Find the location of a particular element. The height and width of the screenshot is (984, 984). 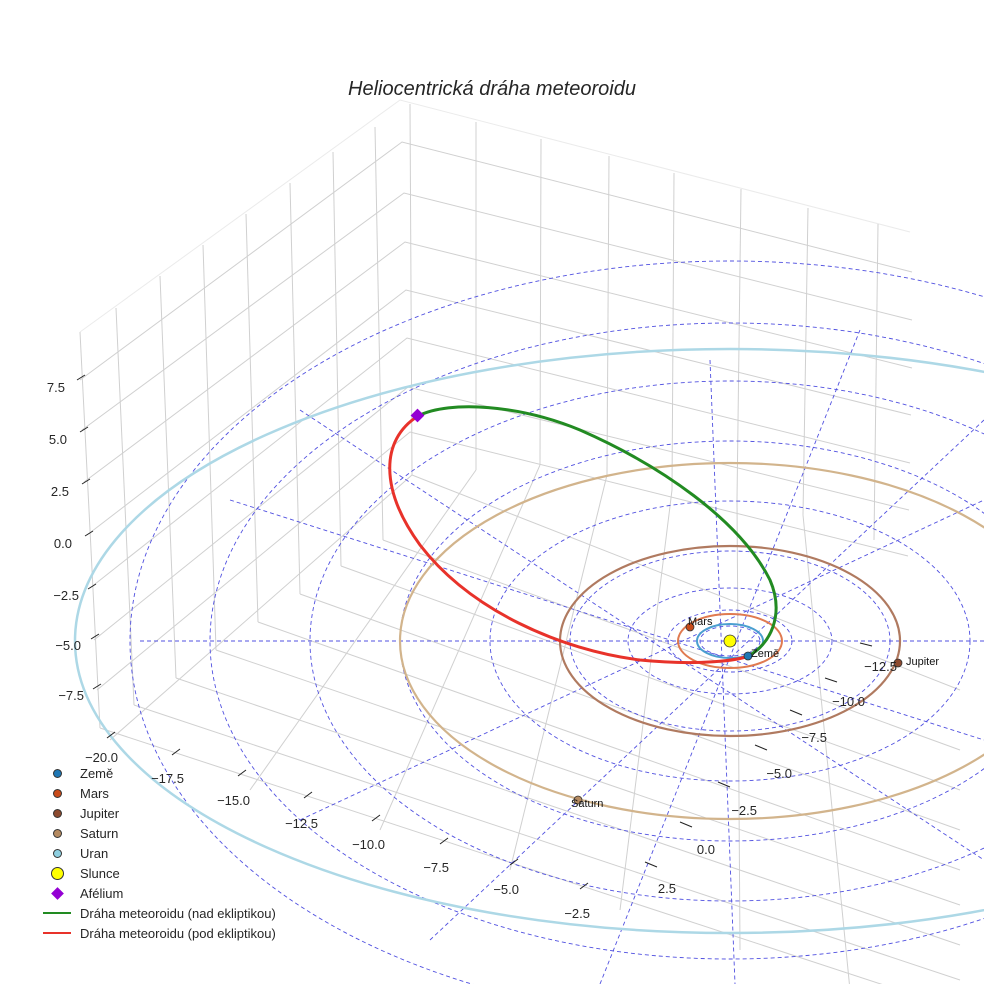

legend-item-jupiter: Jupiter is located at coordinates (157, 813).